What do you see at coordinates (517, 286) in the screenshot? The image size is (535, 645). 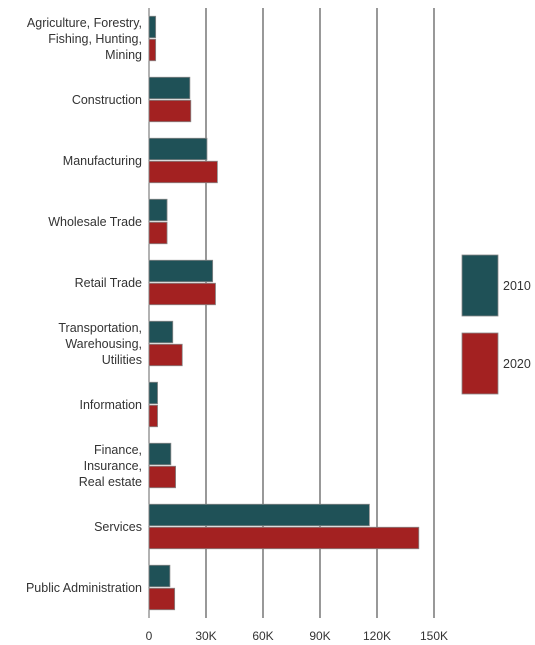 I see `legend-label: 2010` at bounding box center [517, 286].